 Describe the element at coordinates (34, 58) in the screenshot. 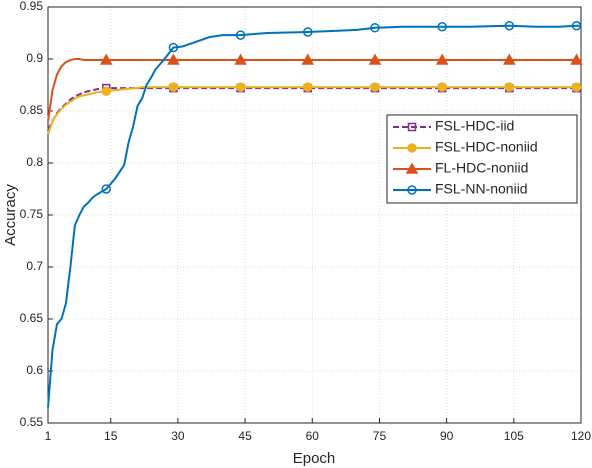

I see `y-tick-label: 0.9` at that location.